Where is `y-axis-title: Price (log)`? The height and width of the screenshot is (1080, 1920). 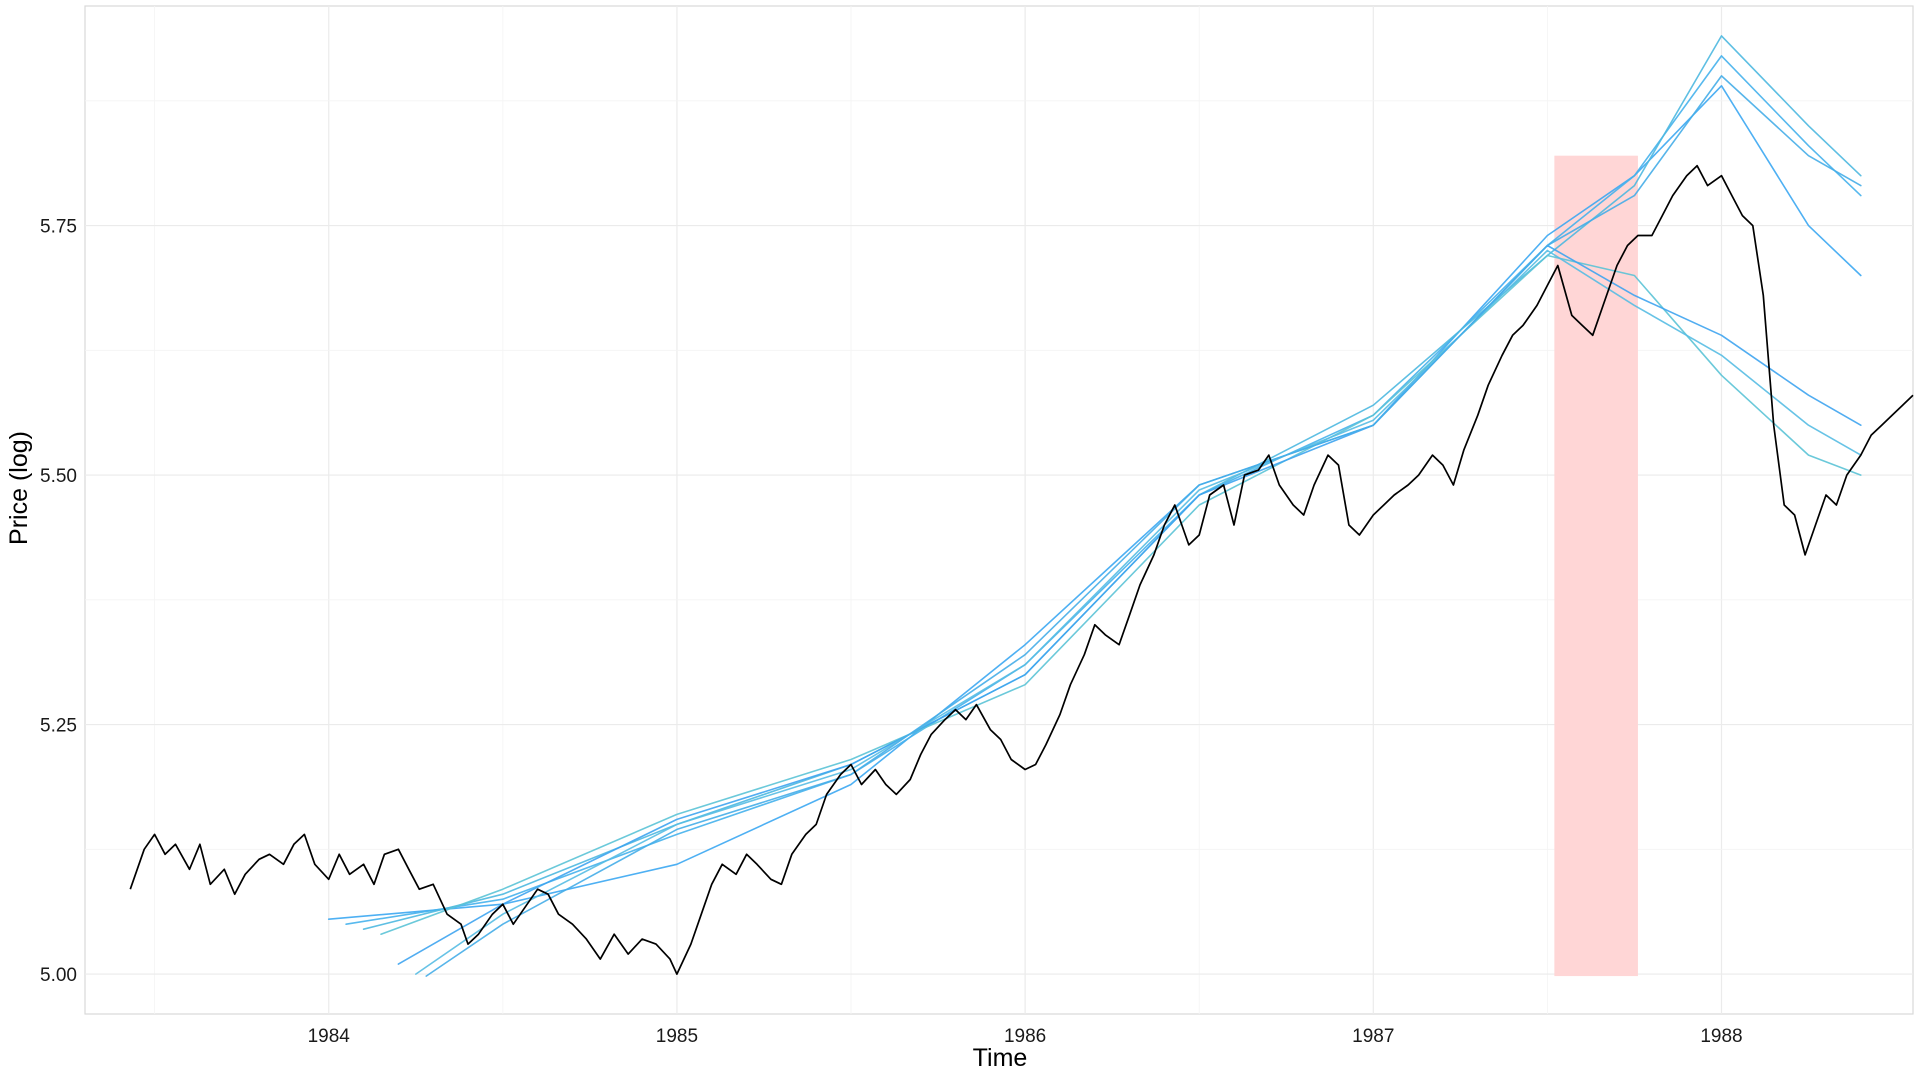 y-axis-title: Price (log) is located at coordinates (19, 488).